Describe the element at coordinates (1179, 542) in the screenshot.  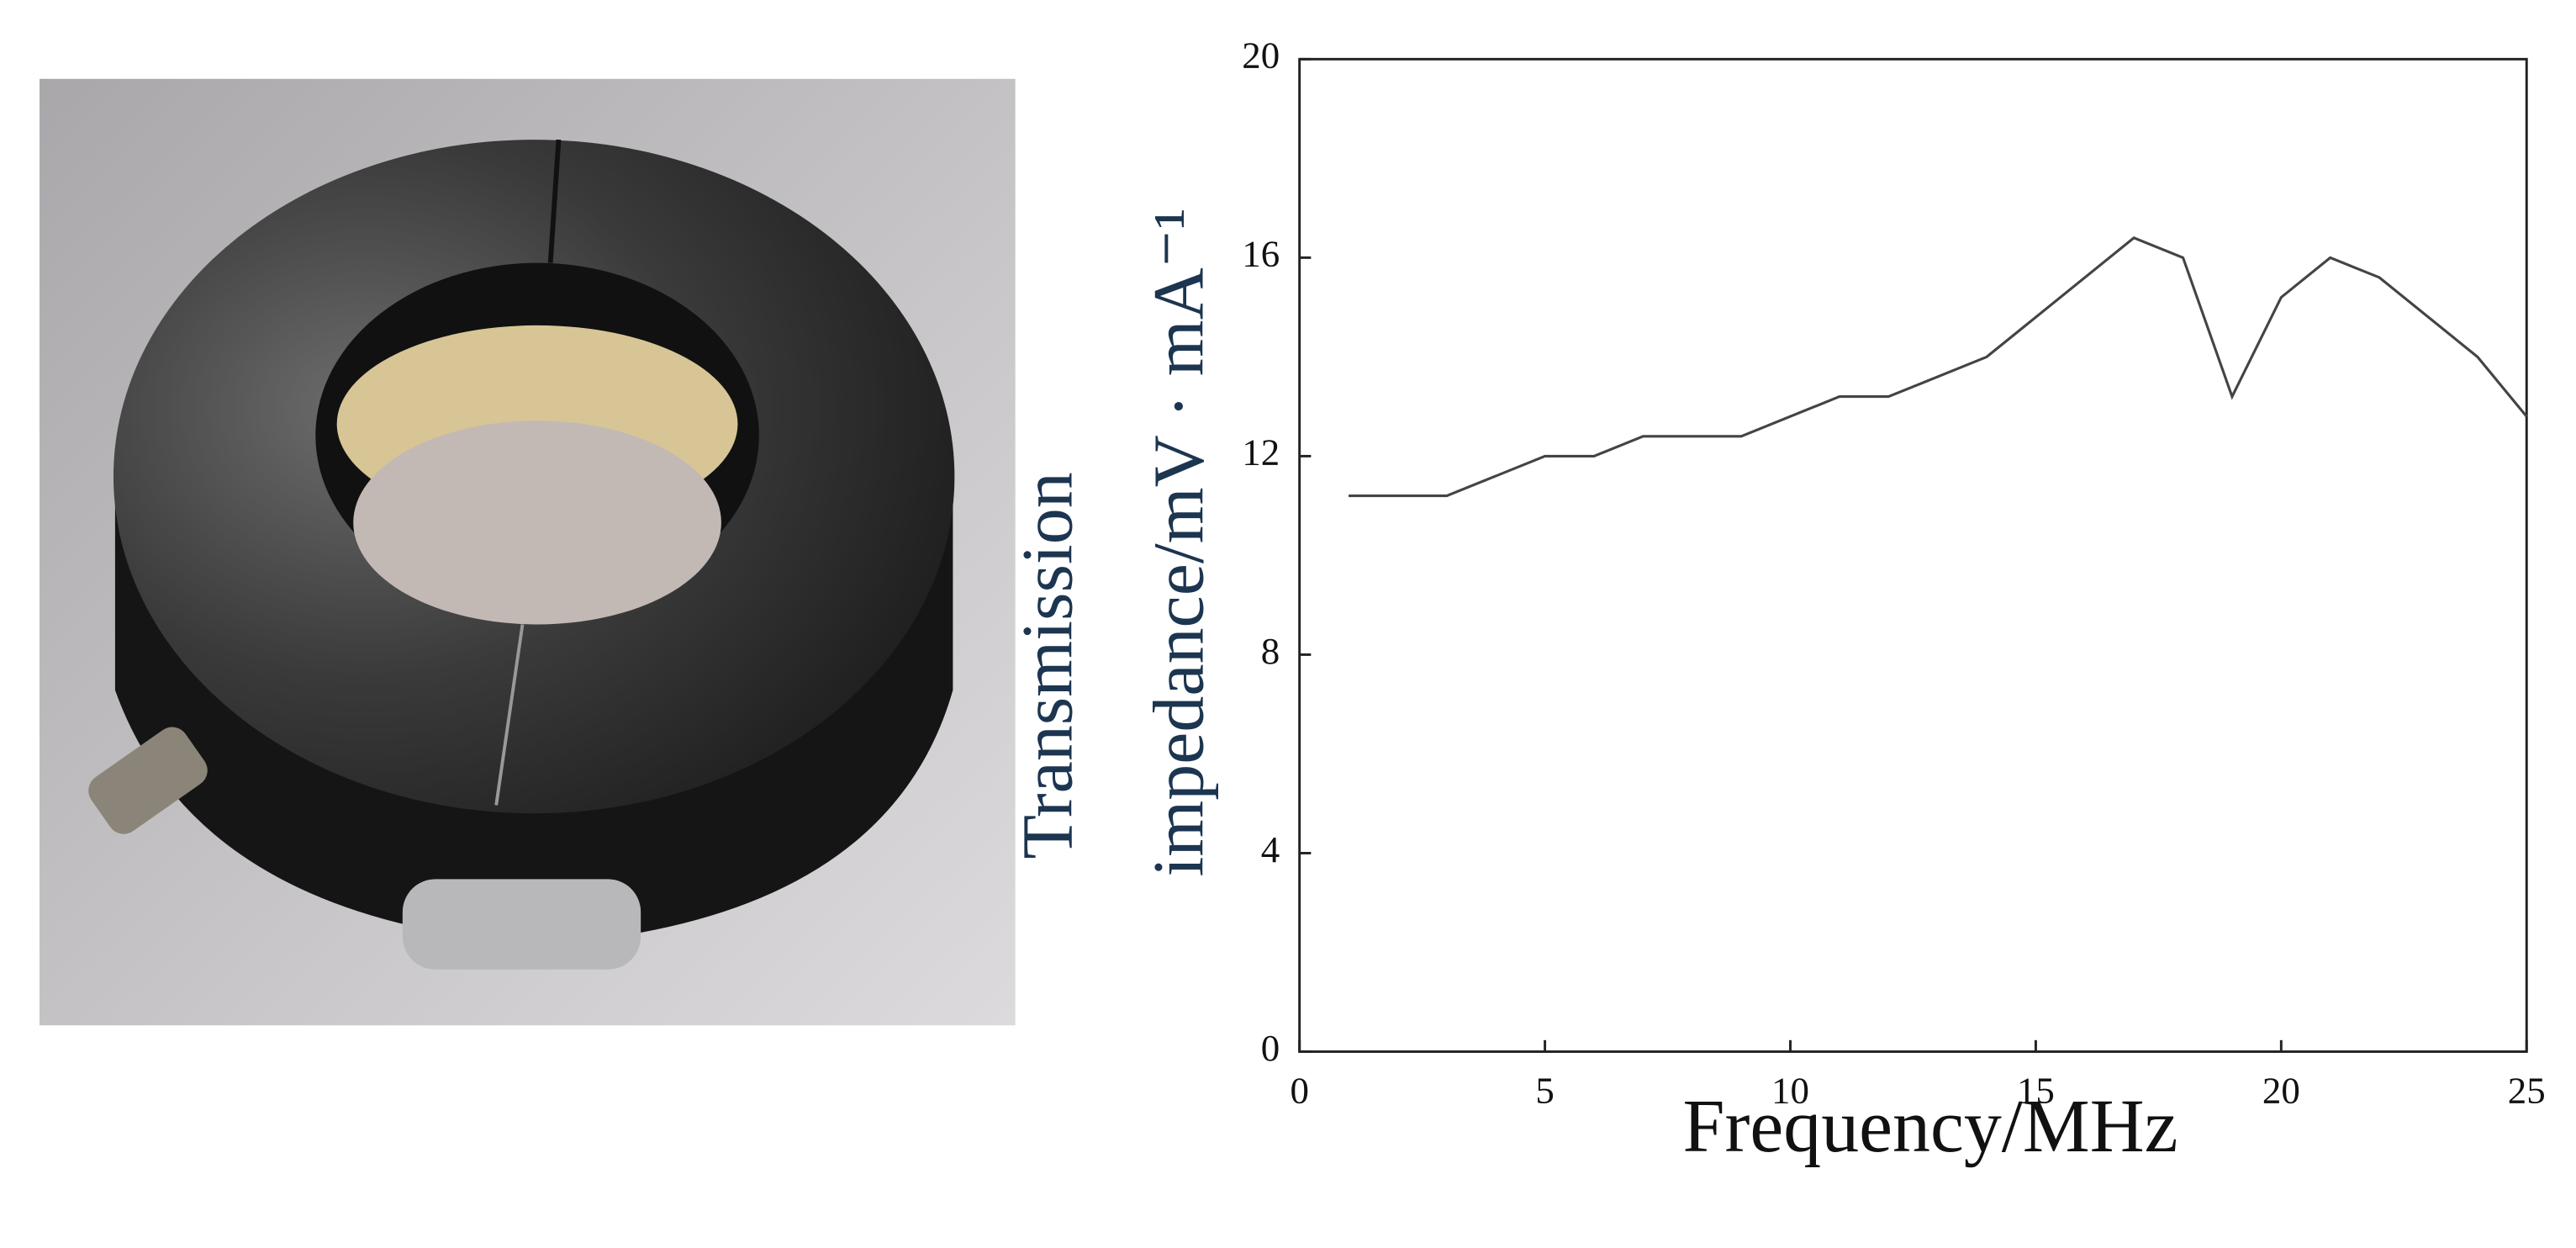
I see `y-axis-label: impedance/mV · mA⁻¹` at that location.